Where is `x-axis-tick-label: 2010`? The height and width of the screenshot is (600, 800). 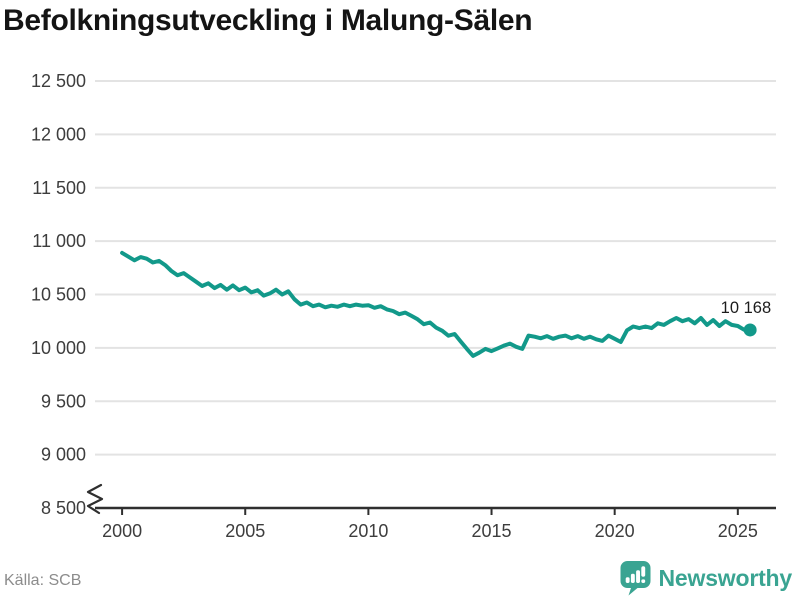 x-axis-tick-label: 2010 is located at coordinates (368, 531).